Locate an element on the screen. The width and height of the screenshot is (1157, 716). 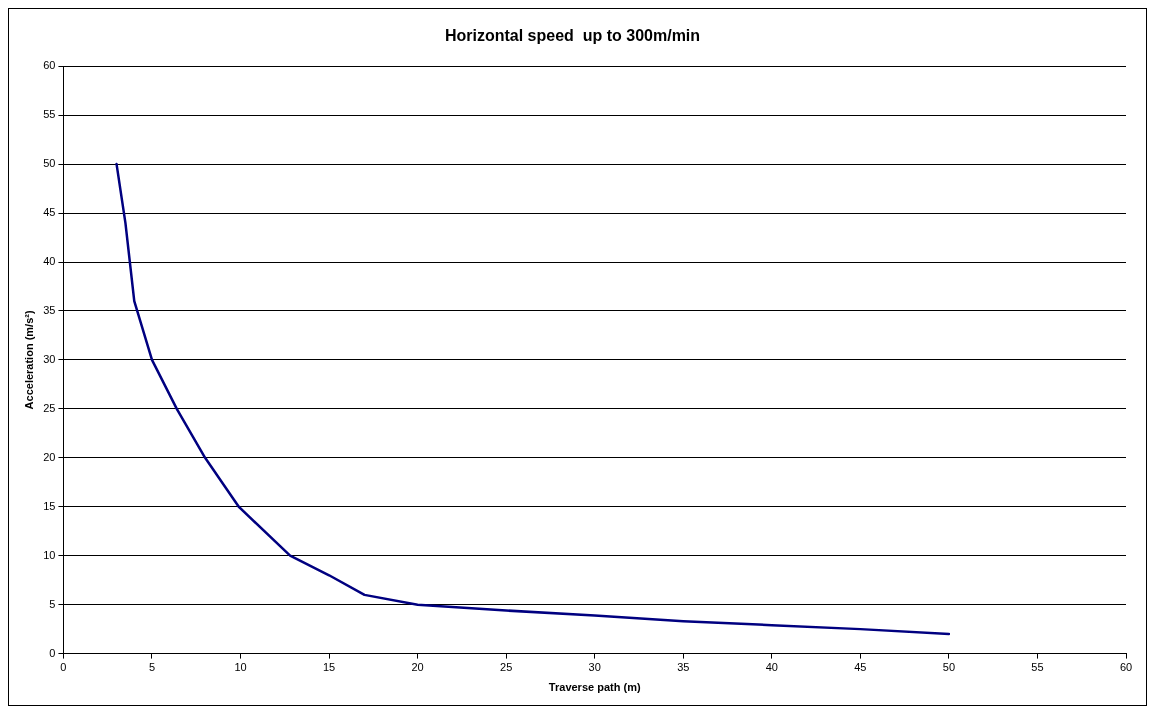
y-tick-label: 20 is located at coordinates (49, 456).